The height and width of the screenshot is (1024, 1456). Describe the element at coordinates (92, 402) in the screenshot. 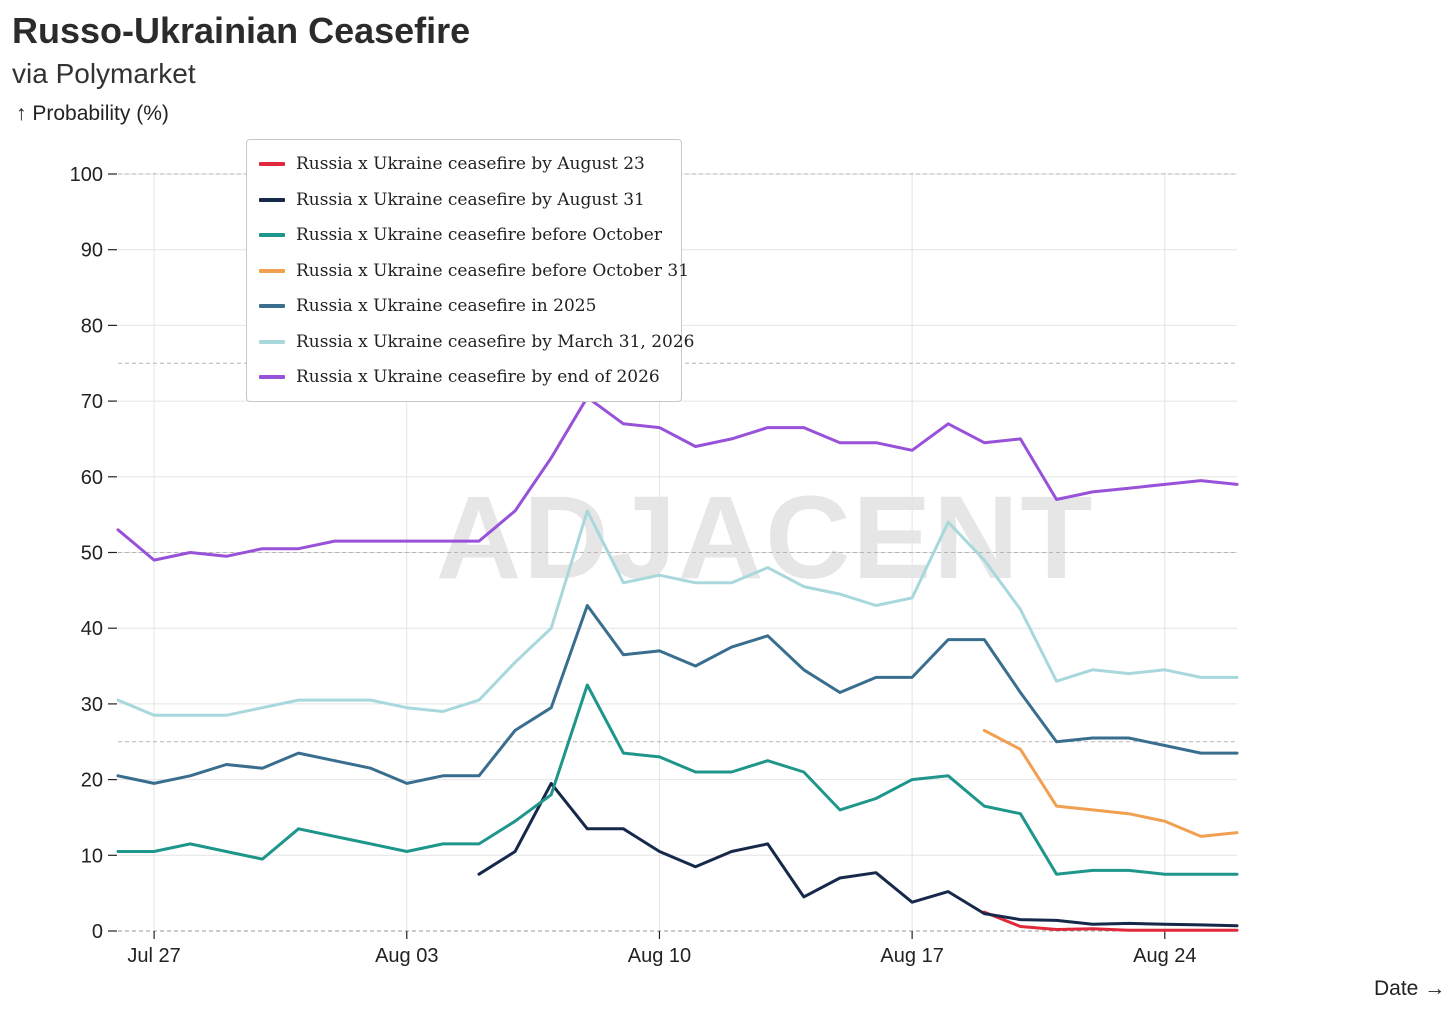

I see `y-tick-label: 70` at that location.